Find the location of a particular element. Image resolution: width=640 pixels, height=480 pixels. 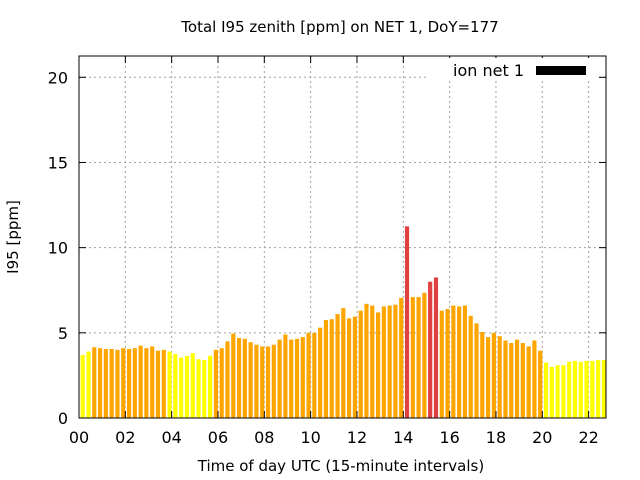

x-tick-label: 14 is located at coordinates (403, 437).